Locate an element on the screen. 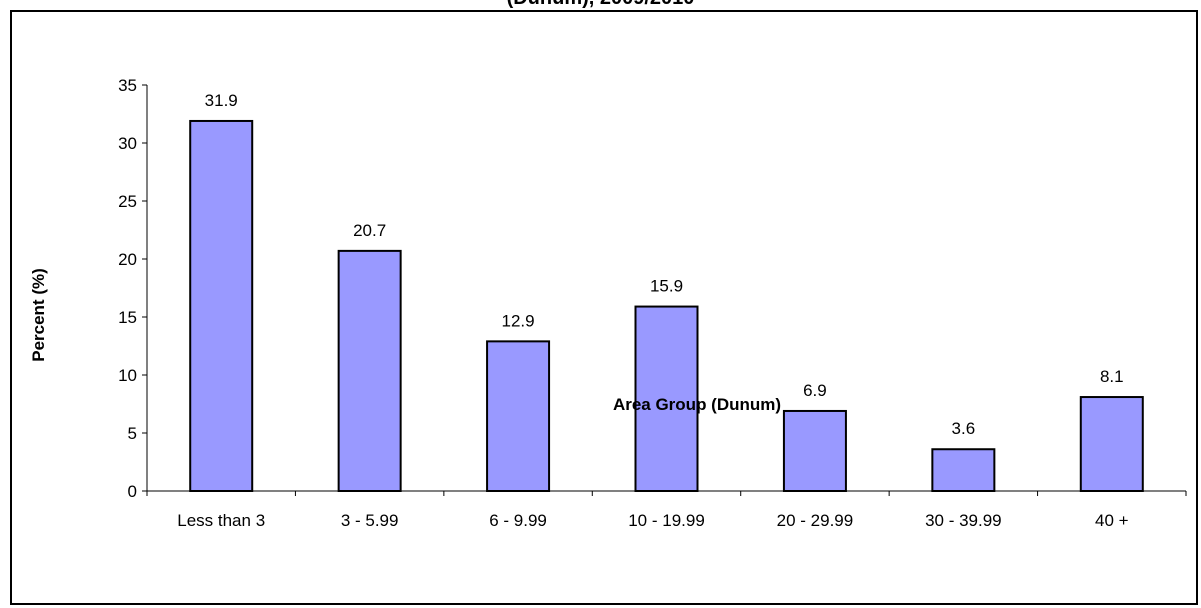  x-tick-label: 40 + is located at coordinates (1112, 520).